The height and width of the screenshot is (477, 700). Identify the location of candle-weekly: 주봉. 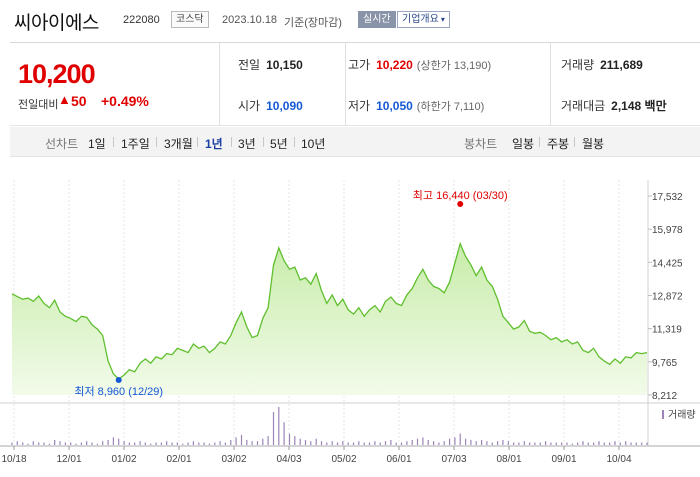
(558, 144).